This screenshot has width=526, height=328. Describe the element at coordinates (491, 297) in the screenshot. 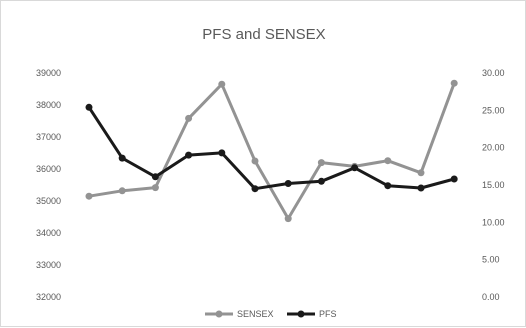

I see `right-tick-label: 0.00` at that location.